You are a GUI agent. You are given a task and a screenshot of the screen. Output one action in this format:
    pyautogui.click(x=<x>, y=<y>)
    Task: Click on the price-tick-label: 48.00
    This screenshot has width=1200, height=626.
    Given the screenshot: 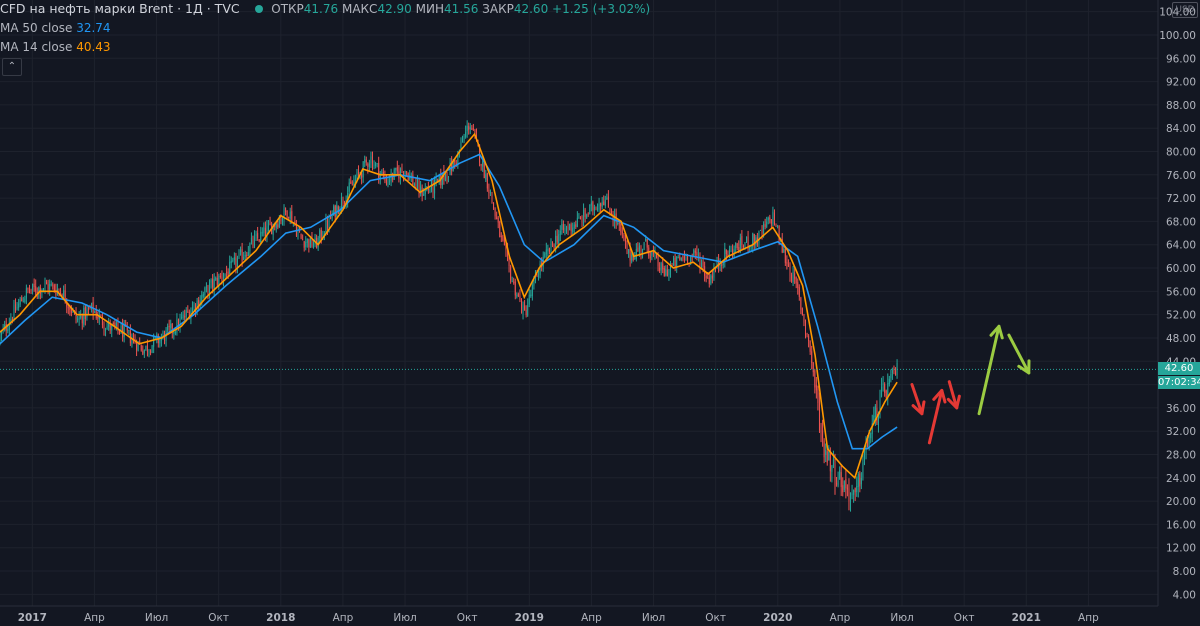 What is the action you would take?
    pyautogui.click(x=1181, y=339)
    